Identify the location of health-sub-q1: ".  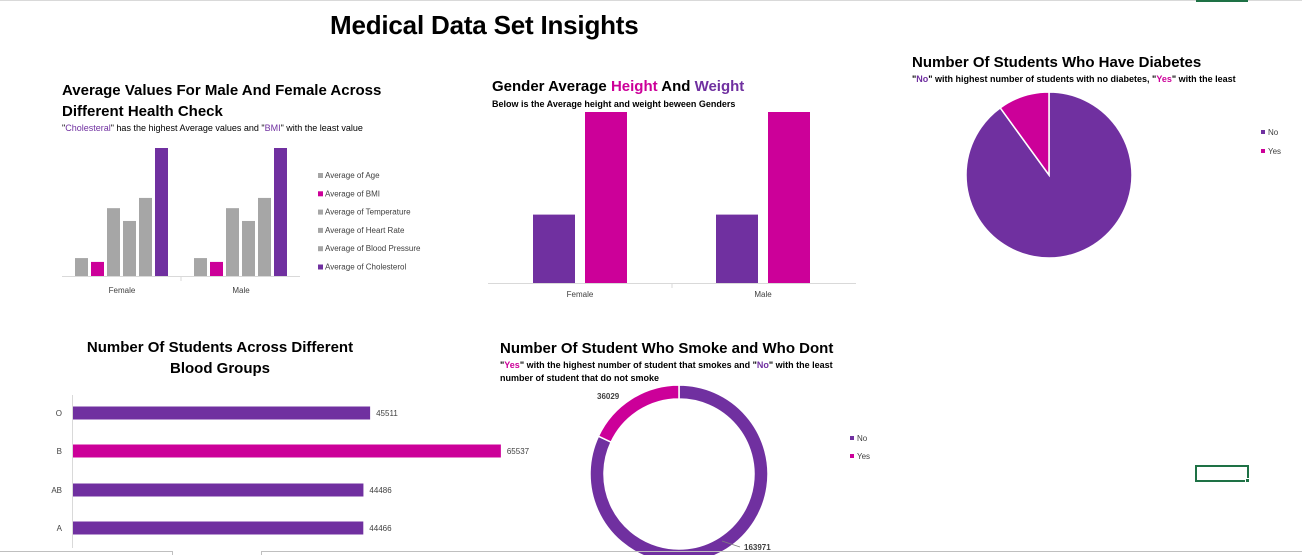
(64, 128).